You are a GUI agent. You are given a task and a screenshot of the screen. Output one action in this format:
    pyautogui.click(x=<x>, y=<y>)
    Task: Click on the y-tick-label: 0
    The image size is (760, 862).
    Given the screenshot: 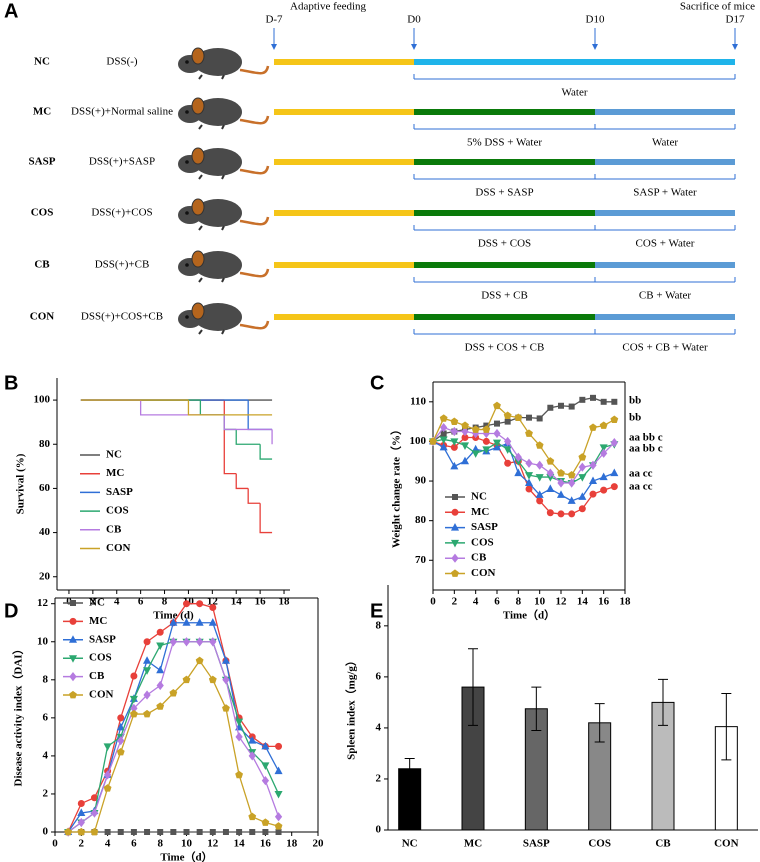 What is the action you would take?
    pyautogui.click(x=46, y=832)
    